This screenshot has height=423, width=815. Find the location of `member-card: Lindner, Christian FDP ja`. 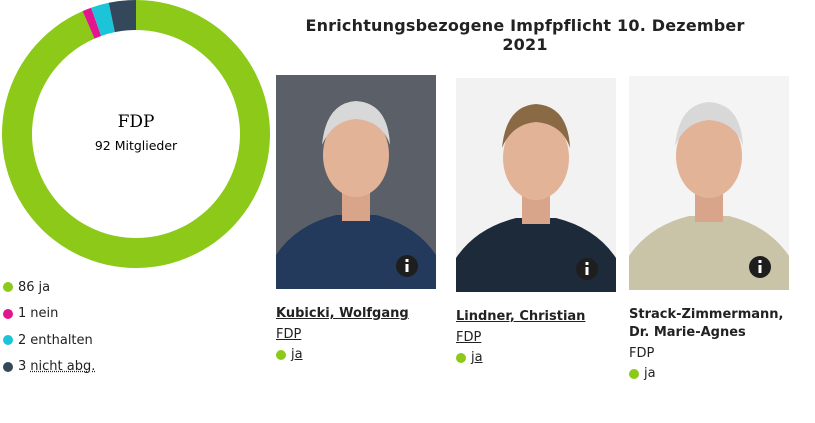

member-card: Lindner, Christian FDP ja is located at coordinates (536, 222).